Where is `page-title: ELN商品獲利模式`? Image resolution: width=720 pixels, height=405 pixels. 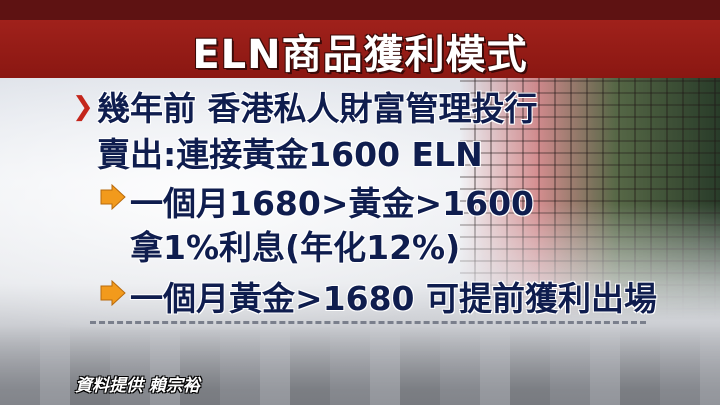 page-title: ELN商品獲利模式 is located at coordinates (360, 55).